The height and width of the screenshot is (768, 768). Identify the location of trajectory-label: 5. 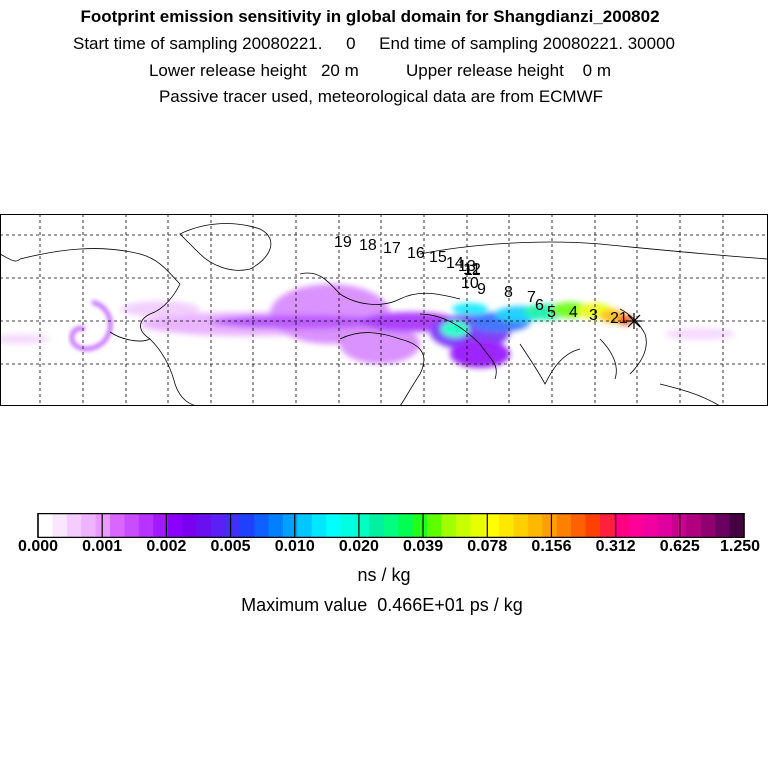
(551, 312).